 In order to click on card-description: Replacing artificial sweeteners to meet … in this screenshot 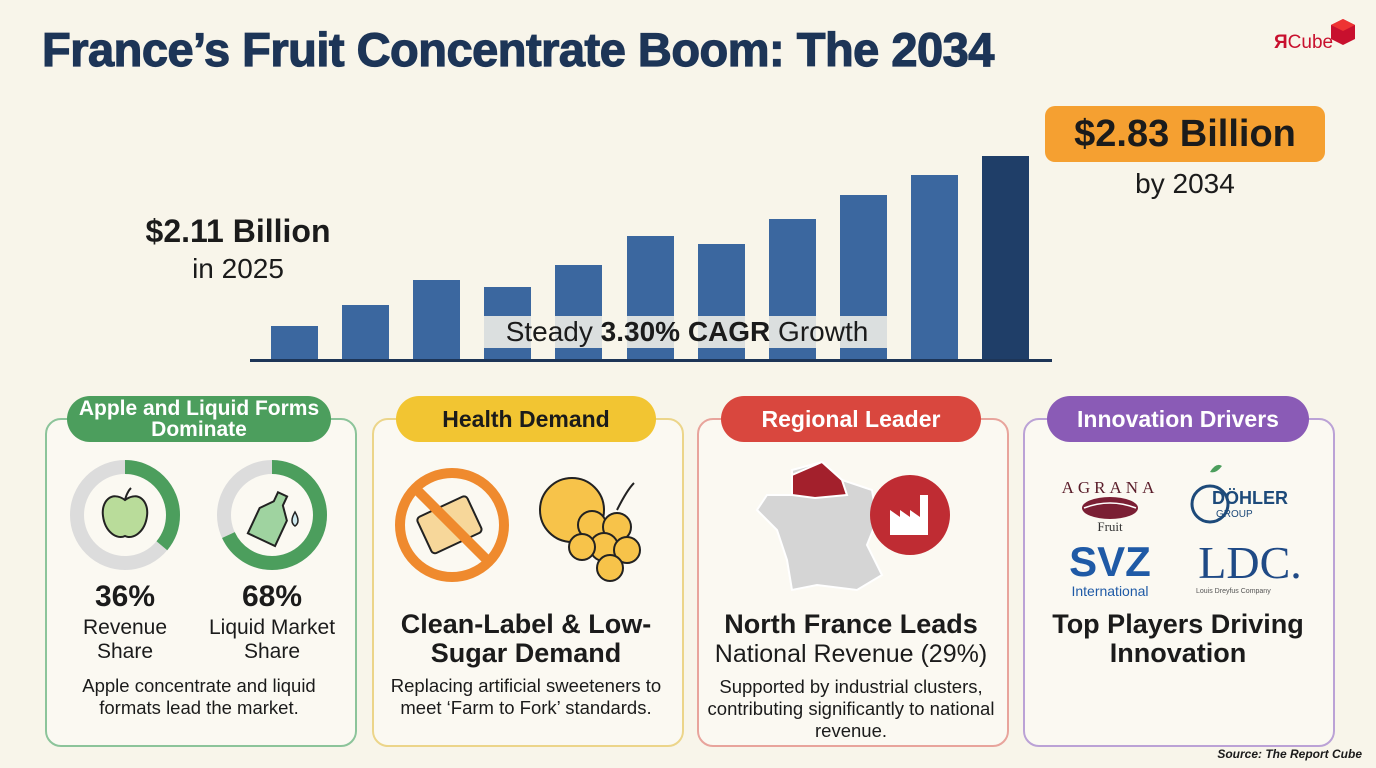, I will do `click(526, 696)`.